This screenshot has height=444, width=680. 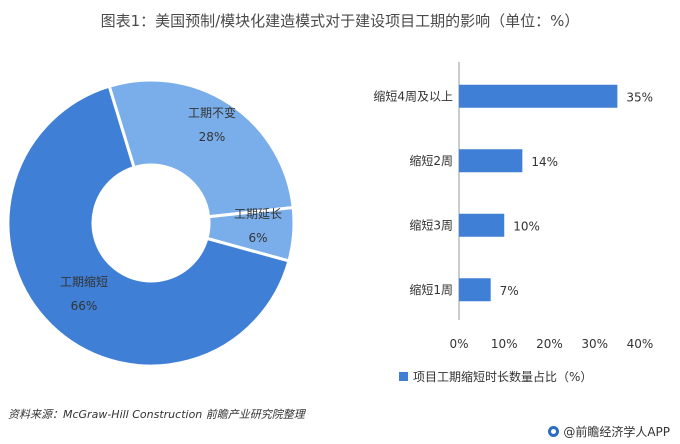 I want to click on pie-slice-label: 工期不变, so click(x=212, y=112).